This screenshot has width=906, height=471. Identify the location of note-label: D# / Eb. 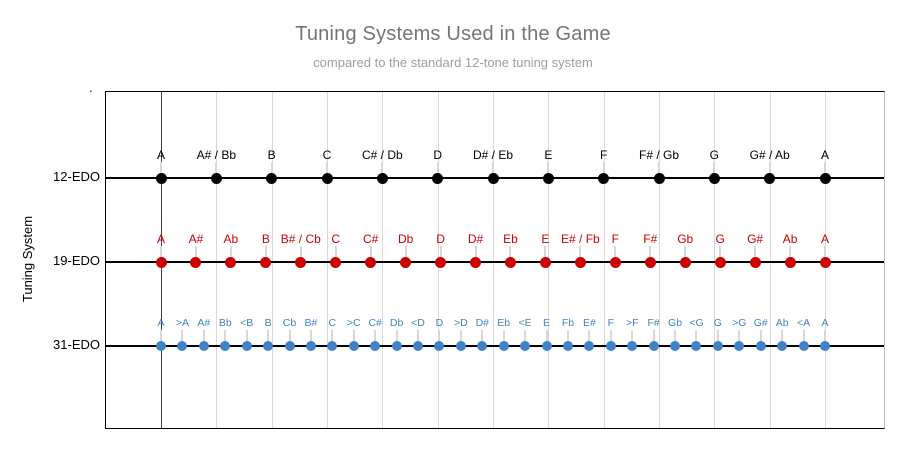
(493, 155).